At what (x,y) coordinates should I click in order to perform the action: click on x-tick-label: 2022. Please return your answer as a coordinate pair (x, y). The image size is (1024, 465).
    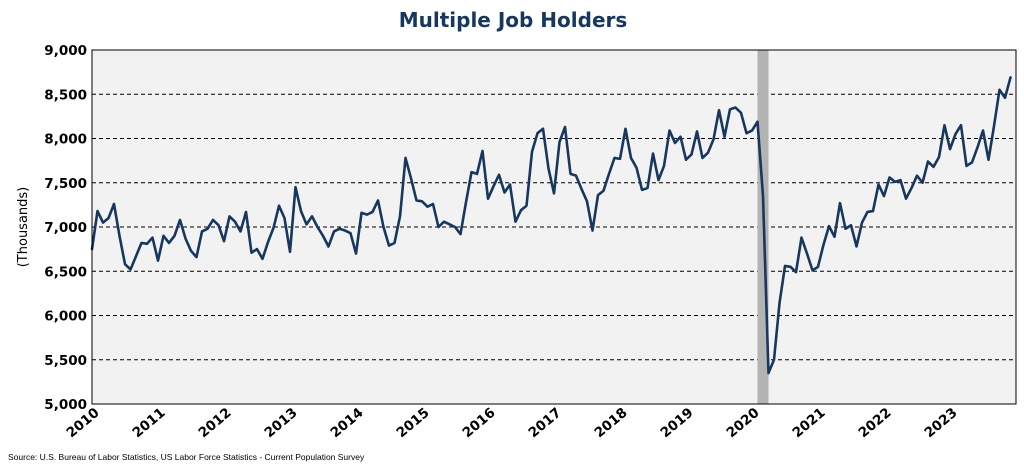
    Looking at the image, I should click on (875, 423).